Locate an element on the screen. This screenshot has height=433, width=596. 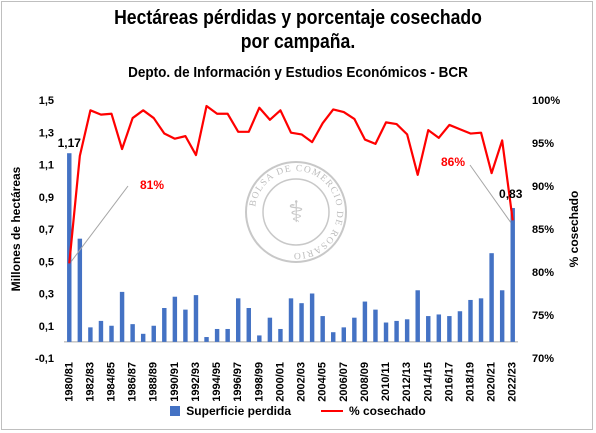
legend-entry-bars: Superficie perdida is located at coordinates (230, 411).